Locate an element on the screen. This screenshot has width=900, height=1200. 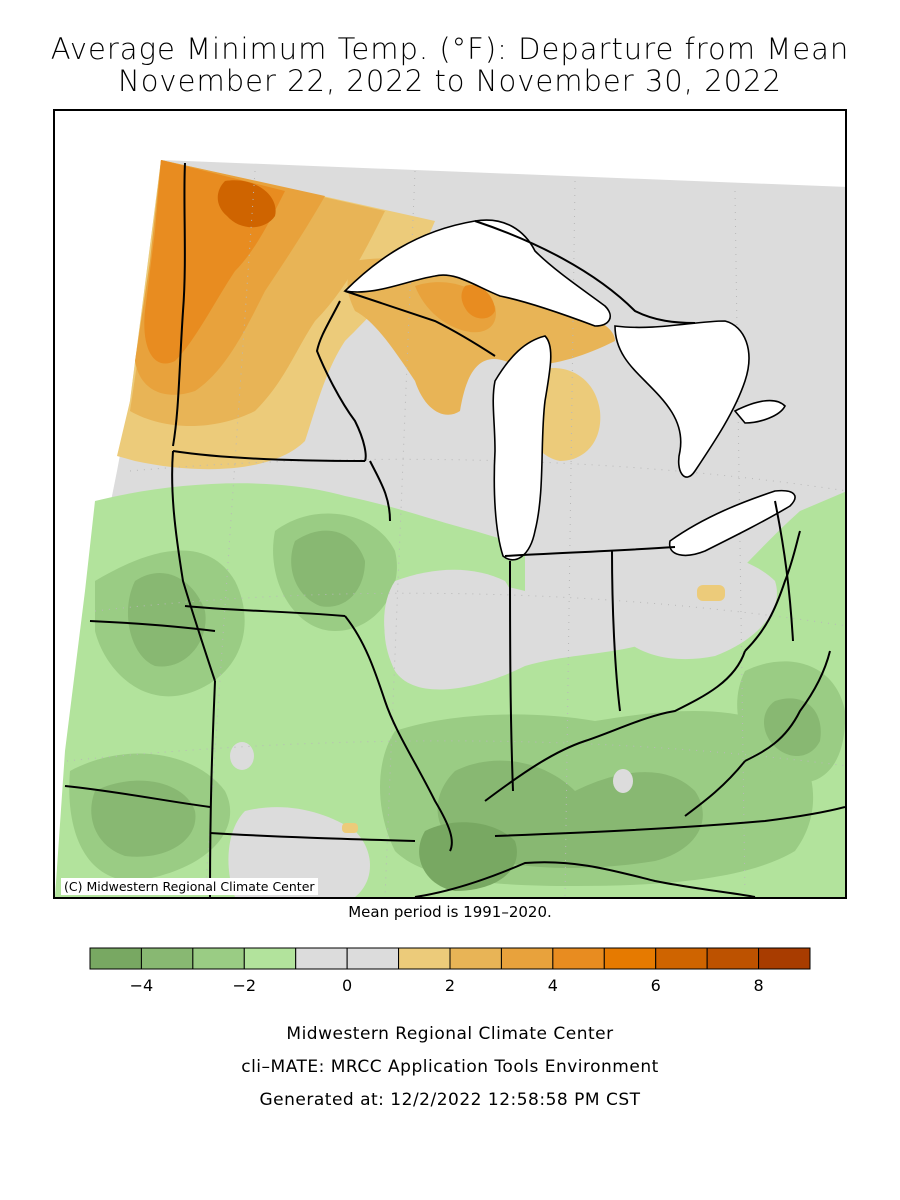
lake-erie is located at coordinates (732, 523).